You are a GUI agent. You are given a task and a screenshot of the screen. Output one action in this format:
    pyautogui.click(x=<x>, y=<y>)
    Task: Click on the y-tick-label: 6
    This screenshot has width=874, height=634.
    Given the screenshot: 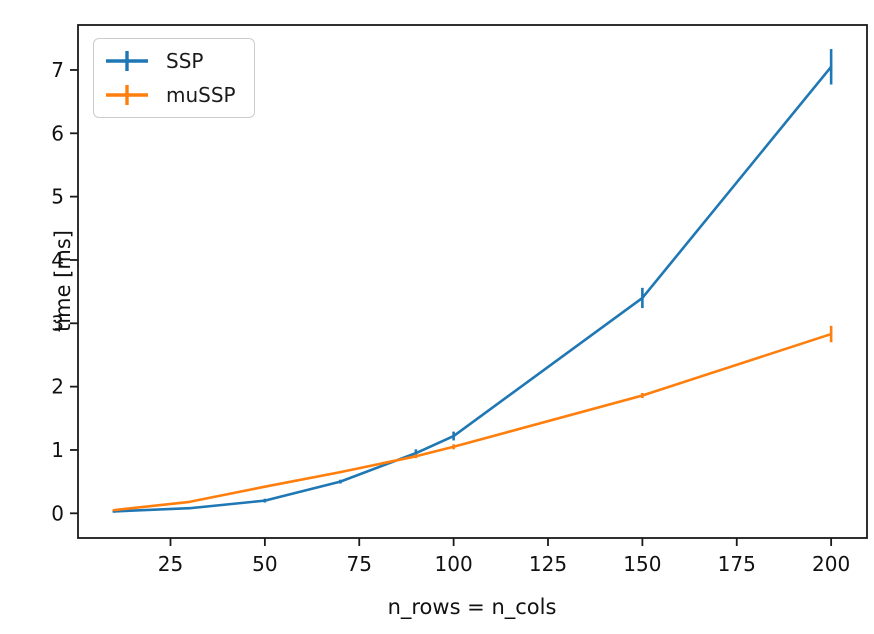 What is the action you would take?
    pyautogui.click(x=57, y=133)
    